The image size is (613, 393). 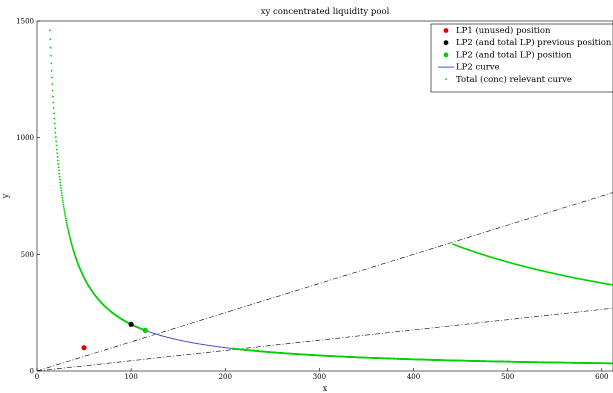 I want to click on lp2-curve-line, so click(x=182, y=336).